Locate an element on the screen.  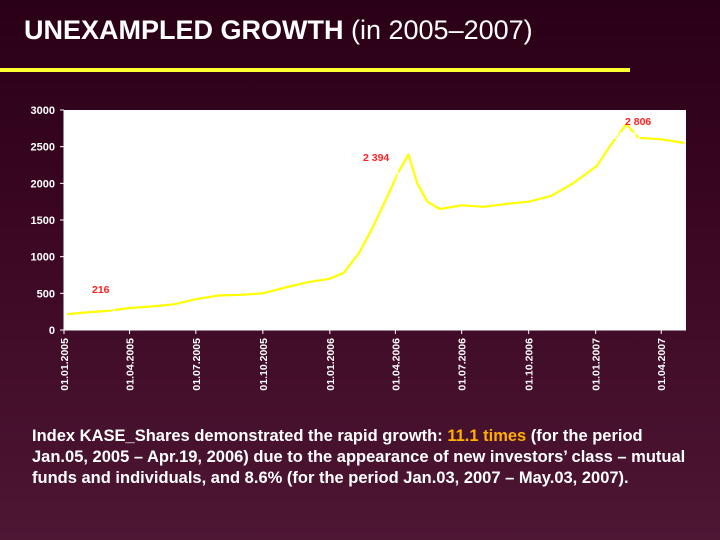
x-tick-label: 01.04.2006 is located at coordinates (396, 364).